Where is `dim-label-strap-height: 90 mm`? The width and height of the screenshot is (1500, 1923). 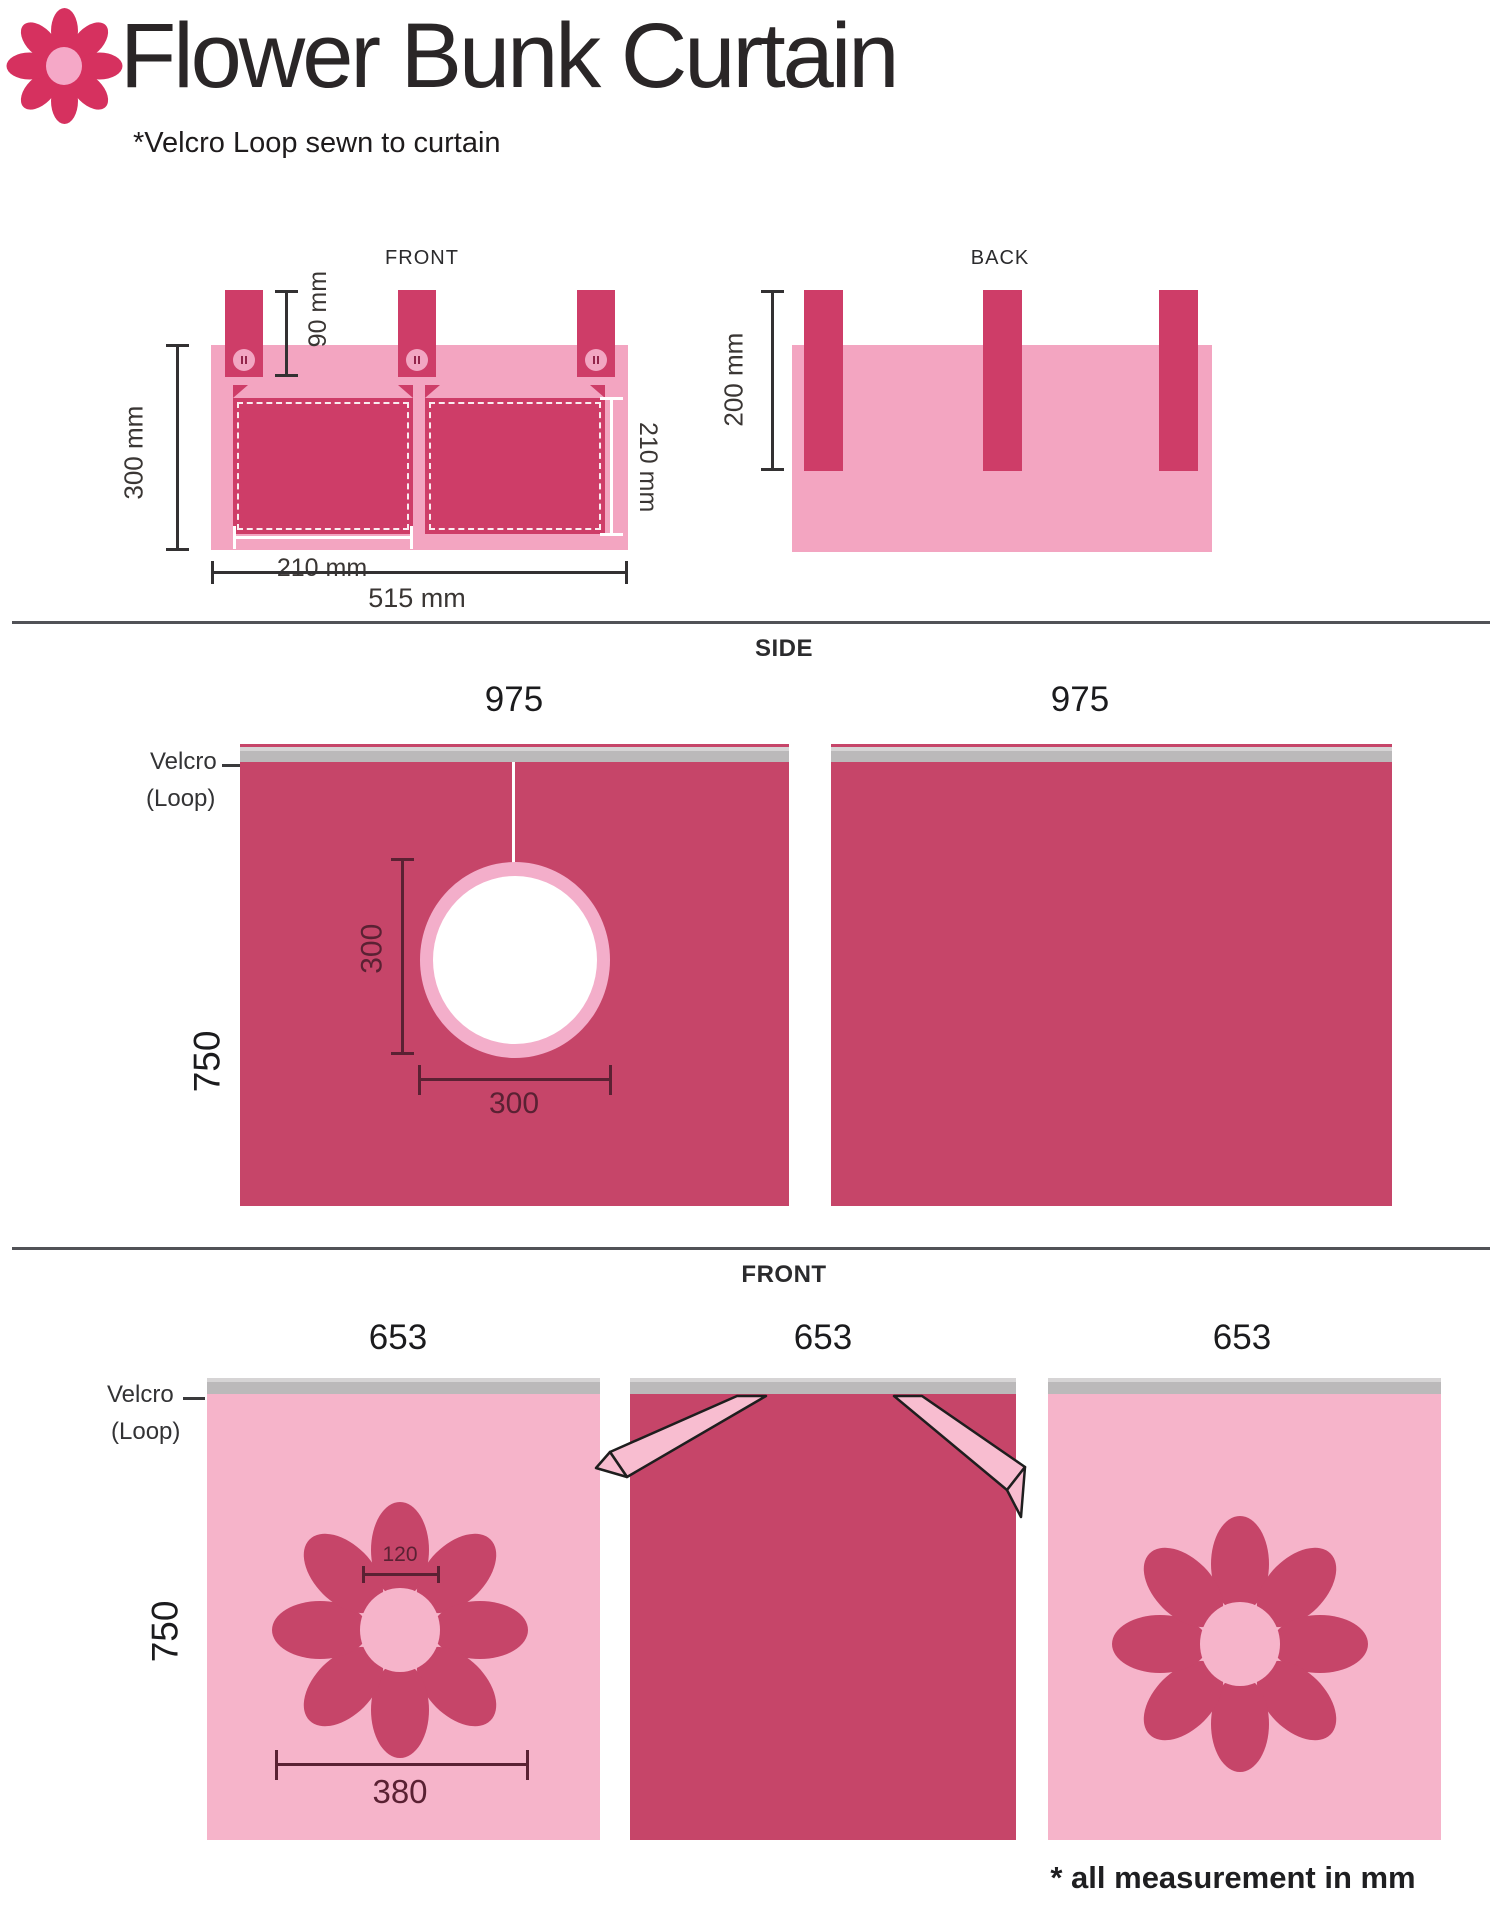 dim-label-strap-height: 90 mm is located at coordinates (317, 309).